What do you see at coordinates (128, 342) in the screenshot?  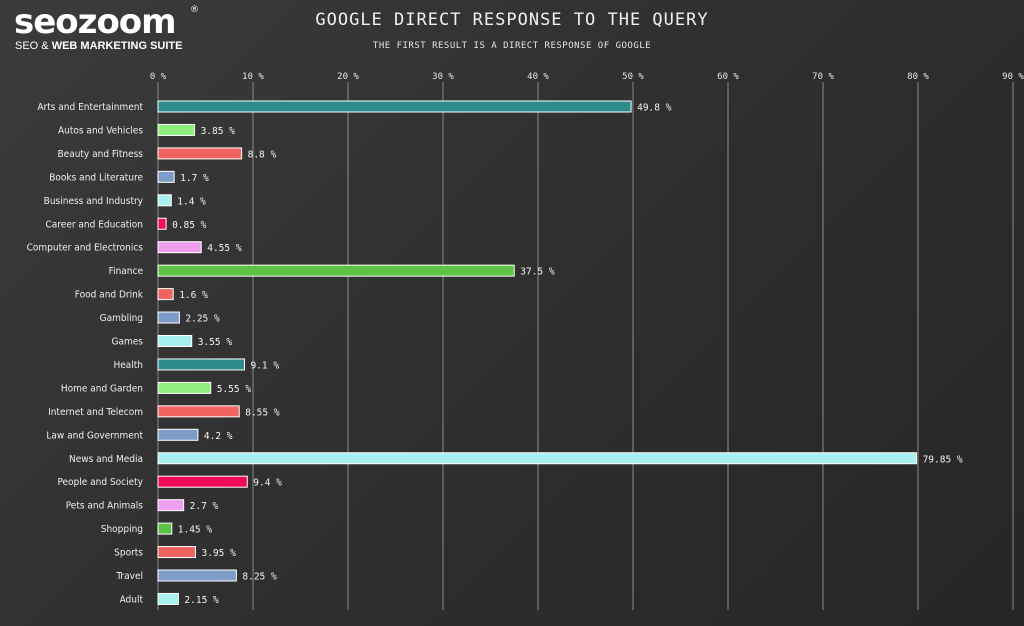 I see `category-label: Games` at bounding box center [128, 342].